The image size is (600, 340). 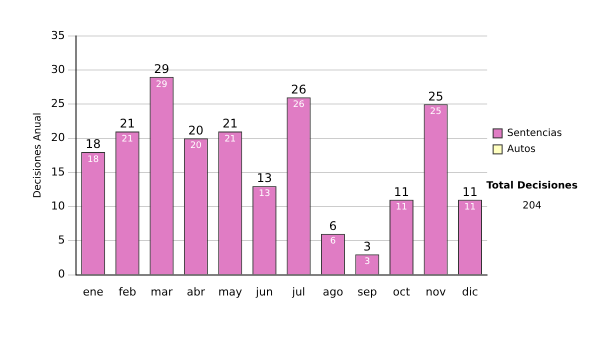 What do you see at coordinates (534, 133) in the screenshot?
I see `legend-label: Sentencias` at bounding box center [534, 133].